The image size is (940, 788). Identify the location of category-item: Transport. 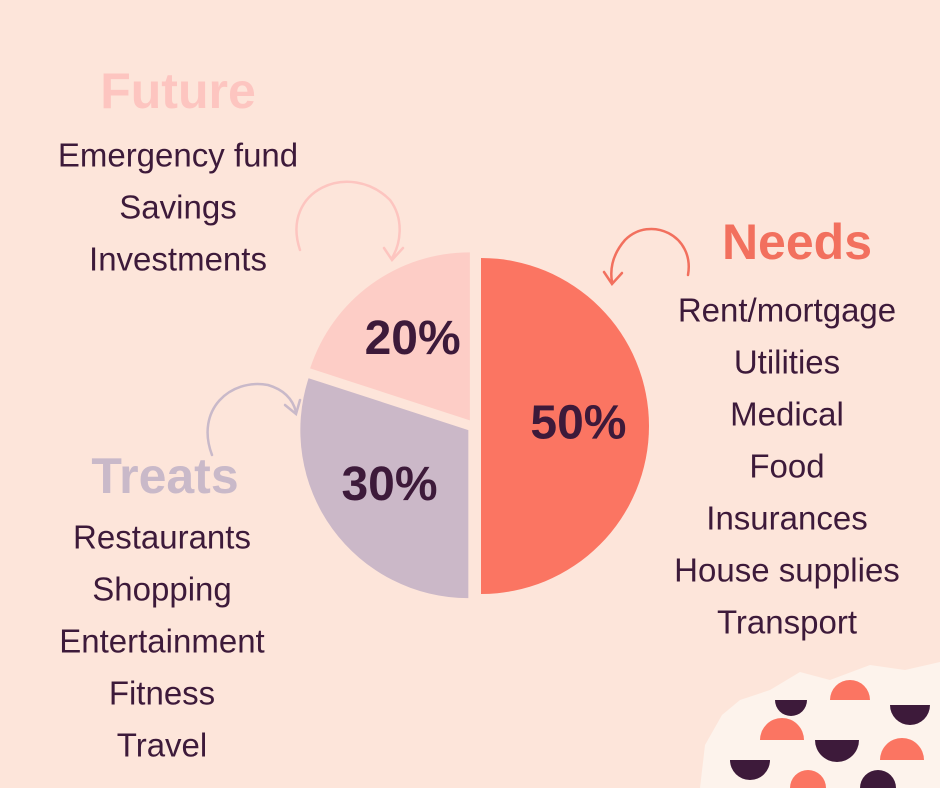
(787, 622).